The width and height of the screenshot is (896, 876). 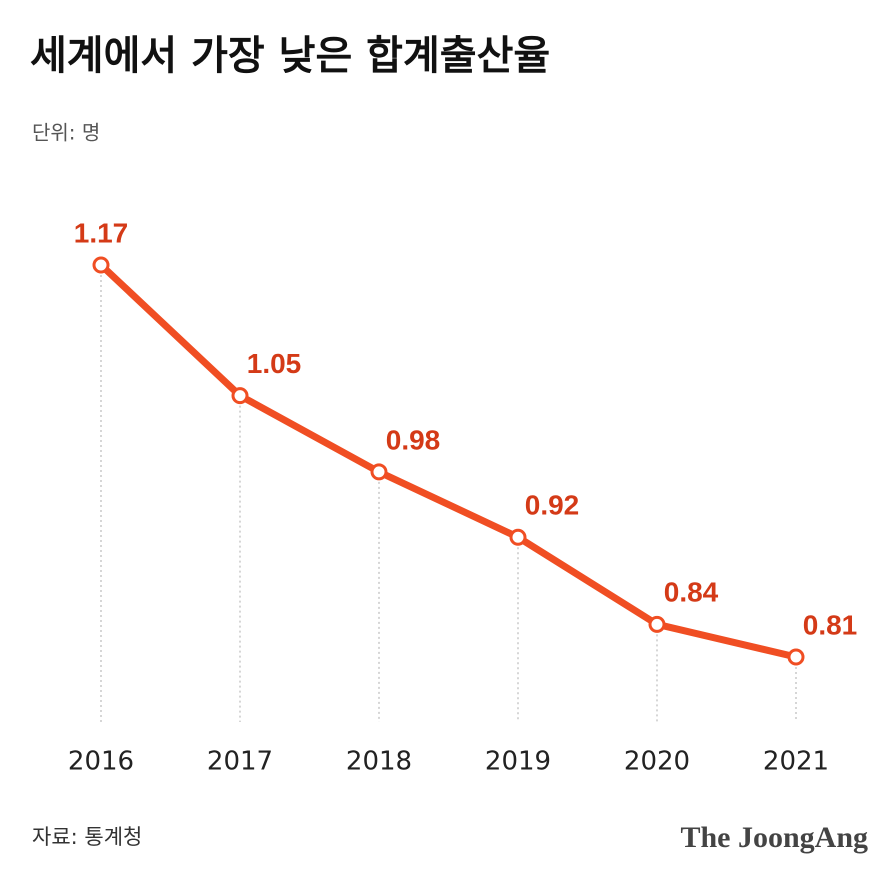 I want to click on data-label: 0.81, so click(x=830, y=624).